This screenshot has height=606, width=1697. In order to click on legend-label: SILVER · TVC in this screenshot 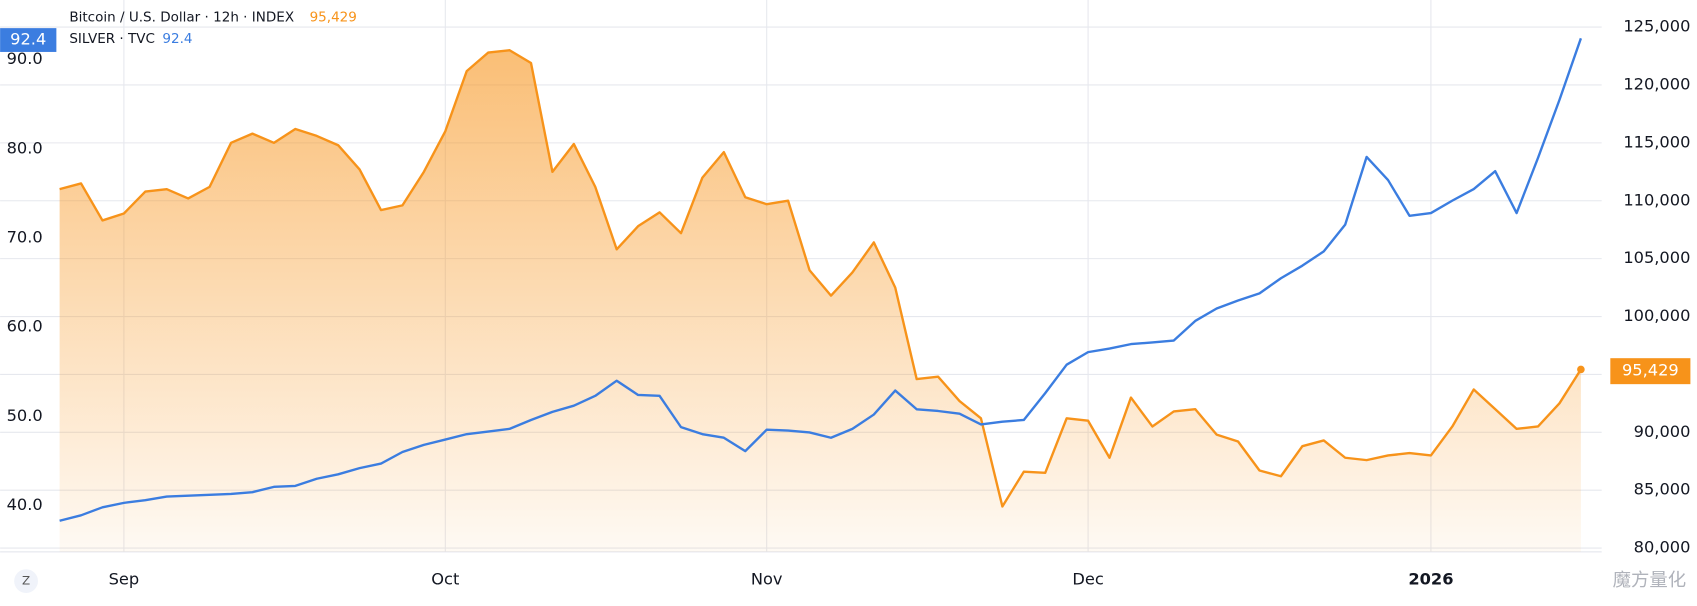, I will do `click(112, 39)`.